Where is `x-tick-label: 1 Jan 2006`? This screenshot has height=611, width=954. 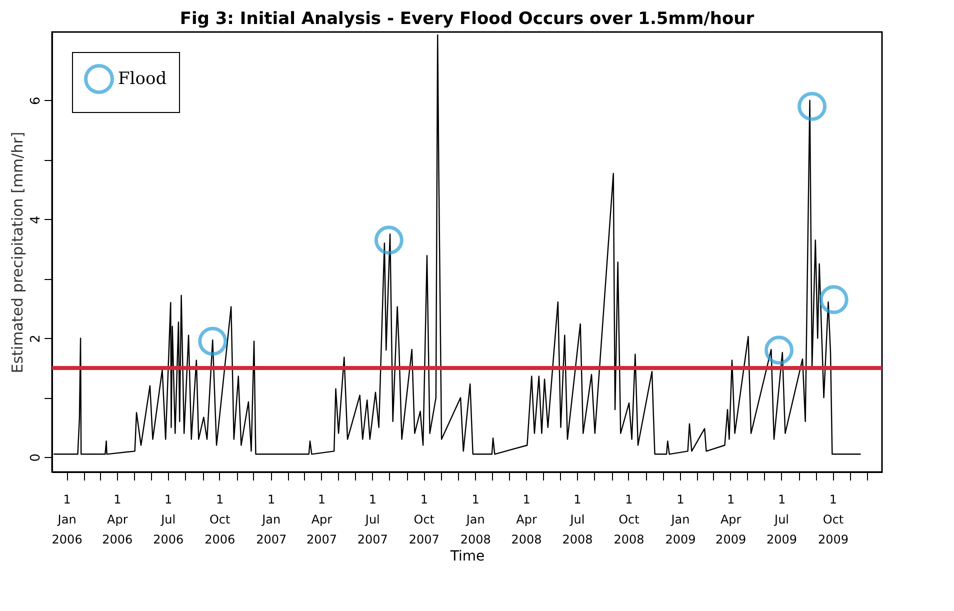
x-tick-label: 1 Jan 2006 is located at coordinates (67, 519).